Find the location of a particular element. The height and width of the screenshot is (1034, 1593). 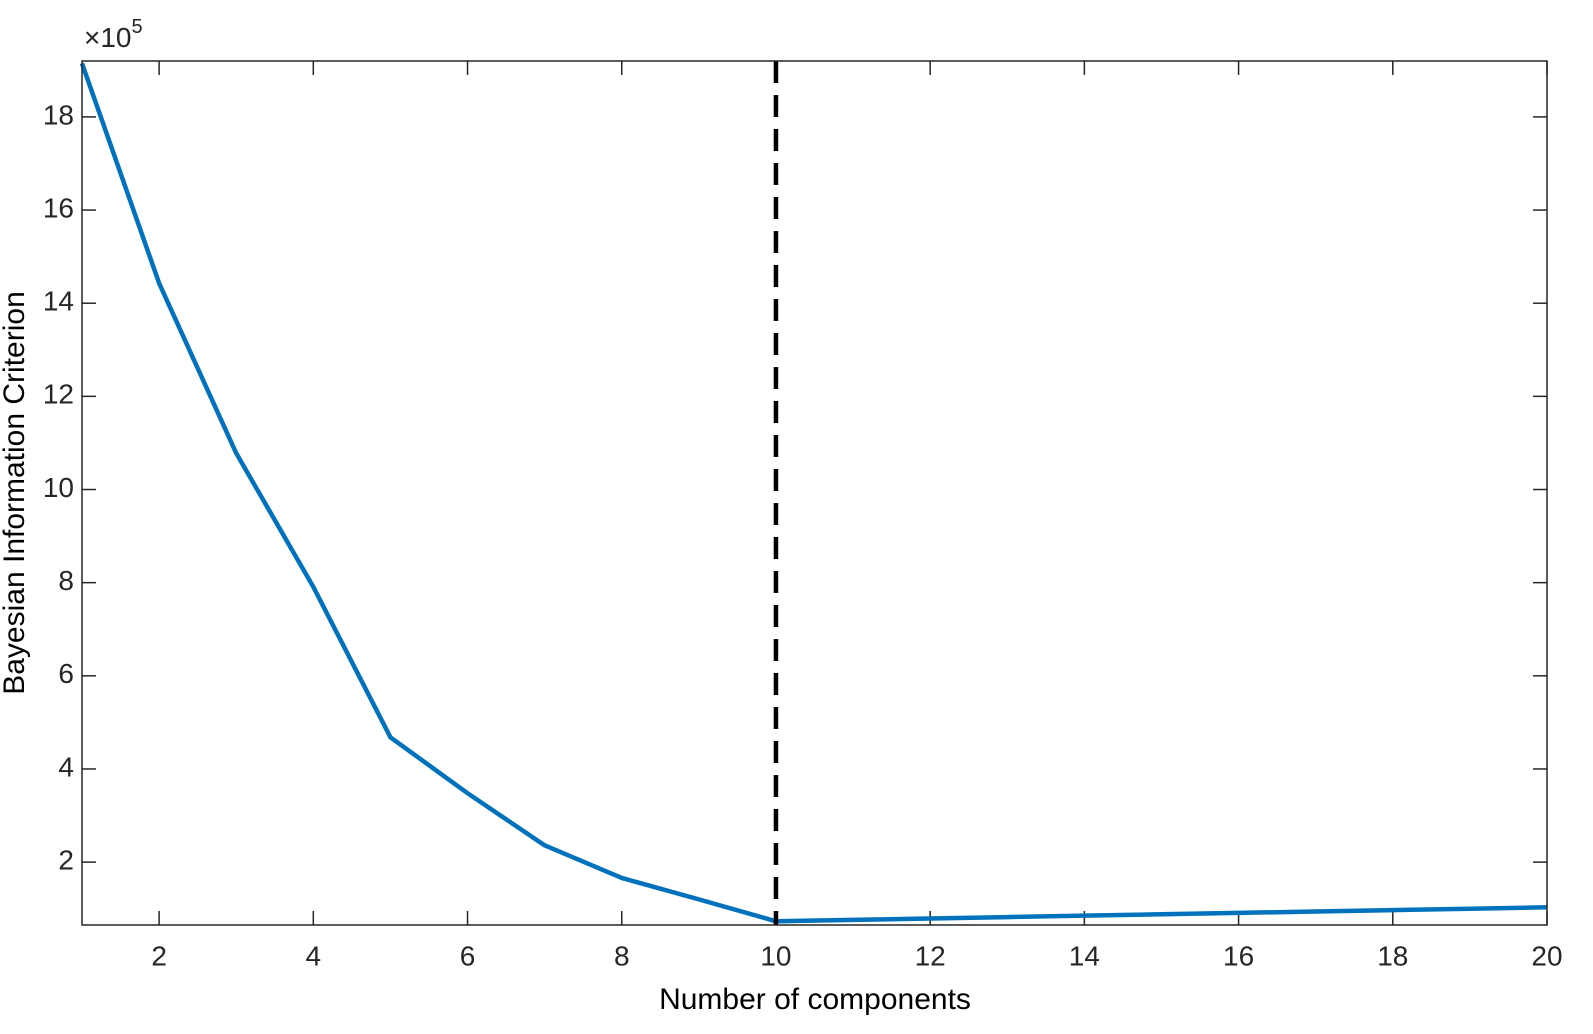

y-multiplier-base: ×10 is located at coordinates (108, 37).